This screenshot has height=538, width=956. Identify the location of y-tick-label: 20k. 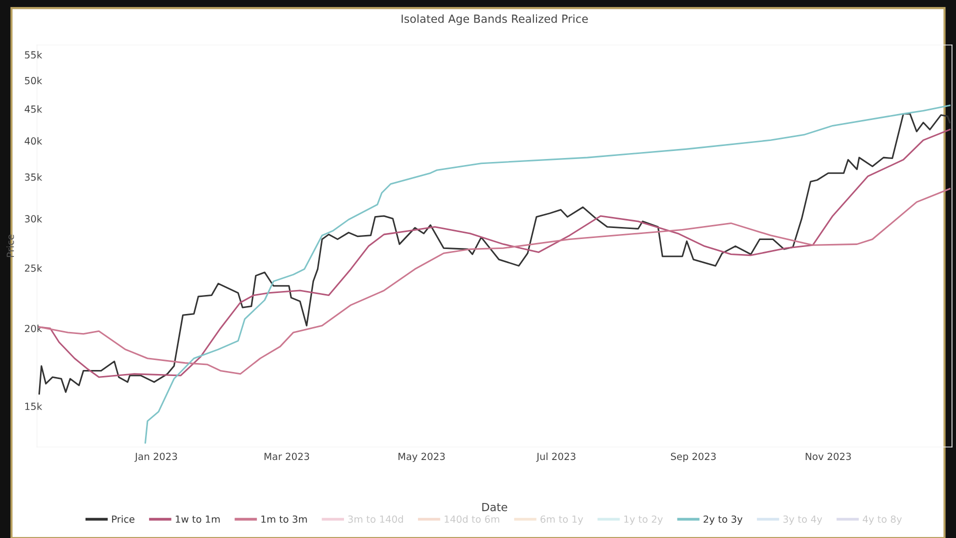
(33, 328).